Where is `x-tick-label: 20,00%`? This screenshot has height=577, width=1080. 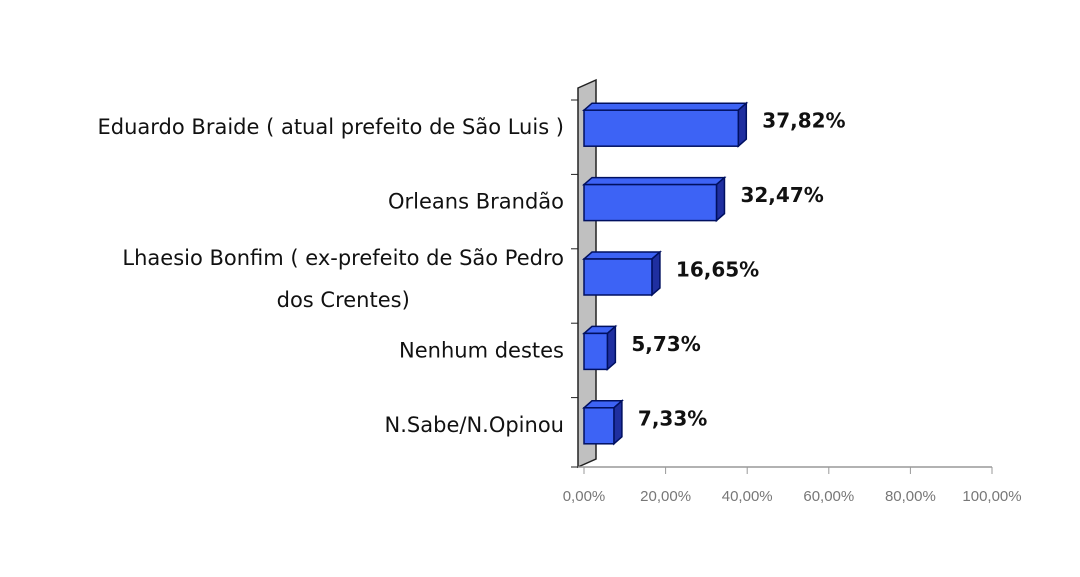
x-tick-label: 20,00% is located at coordinates (665, 496).